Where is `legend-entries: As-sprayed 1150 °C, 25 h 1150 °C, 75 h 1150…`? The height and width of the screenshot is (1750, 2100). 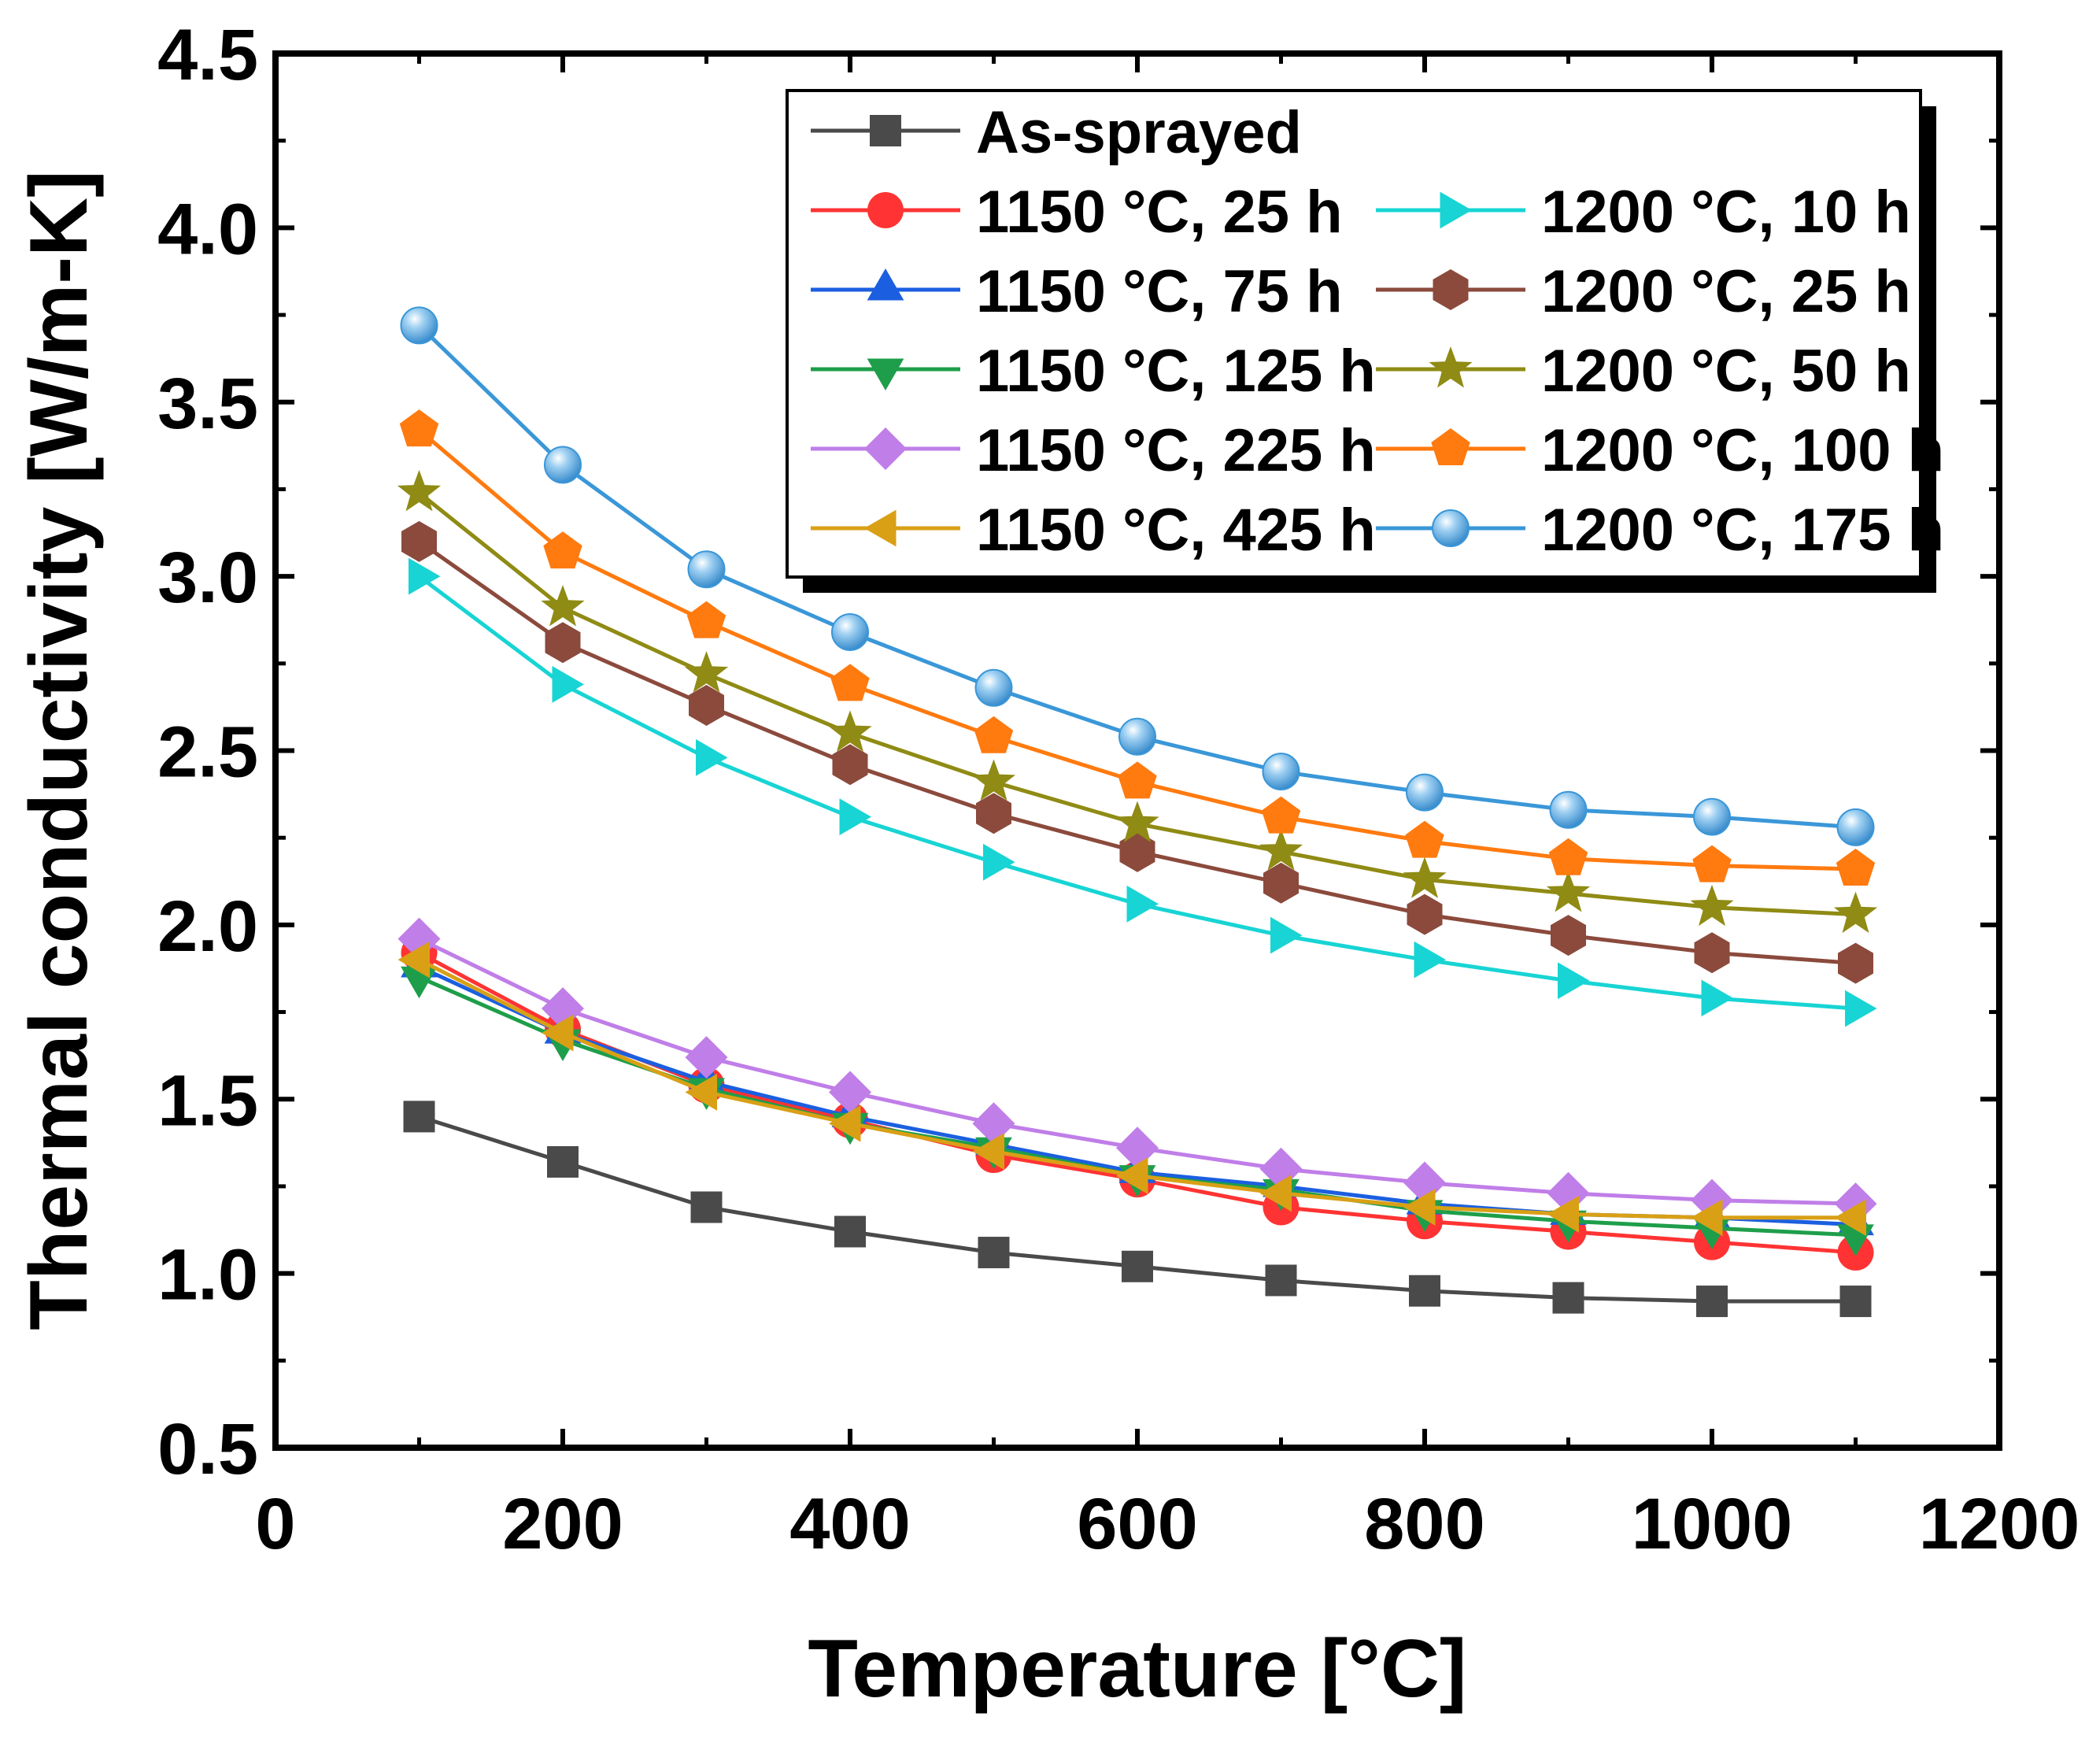
legend-entries: As-sprayed 1150 °C, 25 h 1150 °C, 75 h 1150… is located at coordinates (1378, 331).